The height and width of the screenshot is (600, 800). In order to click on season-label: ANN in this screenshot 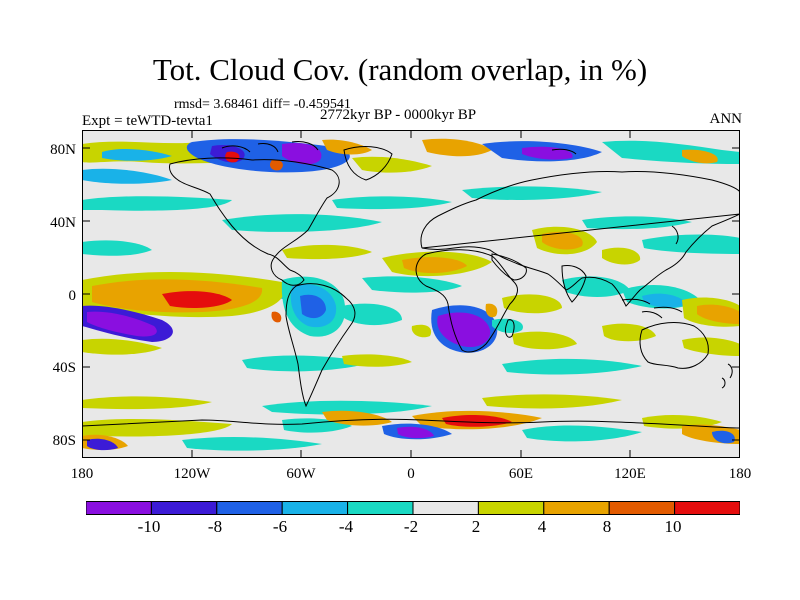, I will do `click(726, 119)`.